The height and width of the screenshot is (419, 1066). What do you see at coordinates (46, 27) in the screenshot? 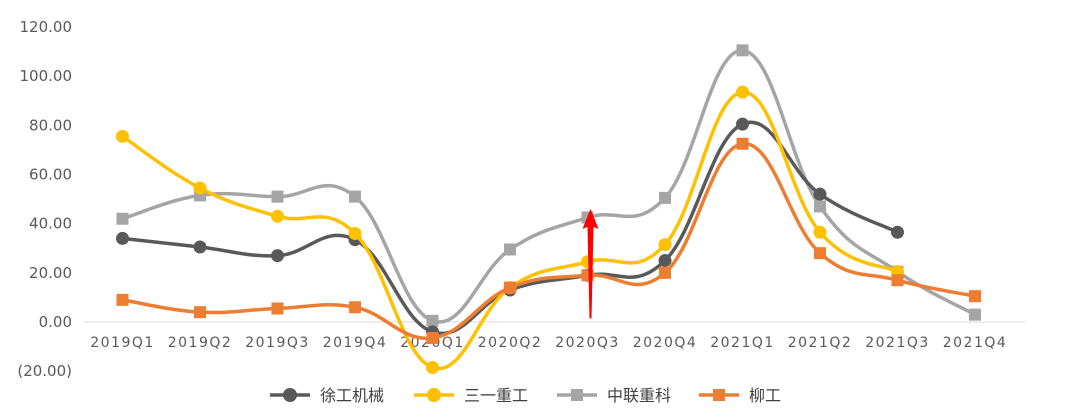
I see `y-tick-label: 120.00` at bounding box center [46, 27].